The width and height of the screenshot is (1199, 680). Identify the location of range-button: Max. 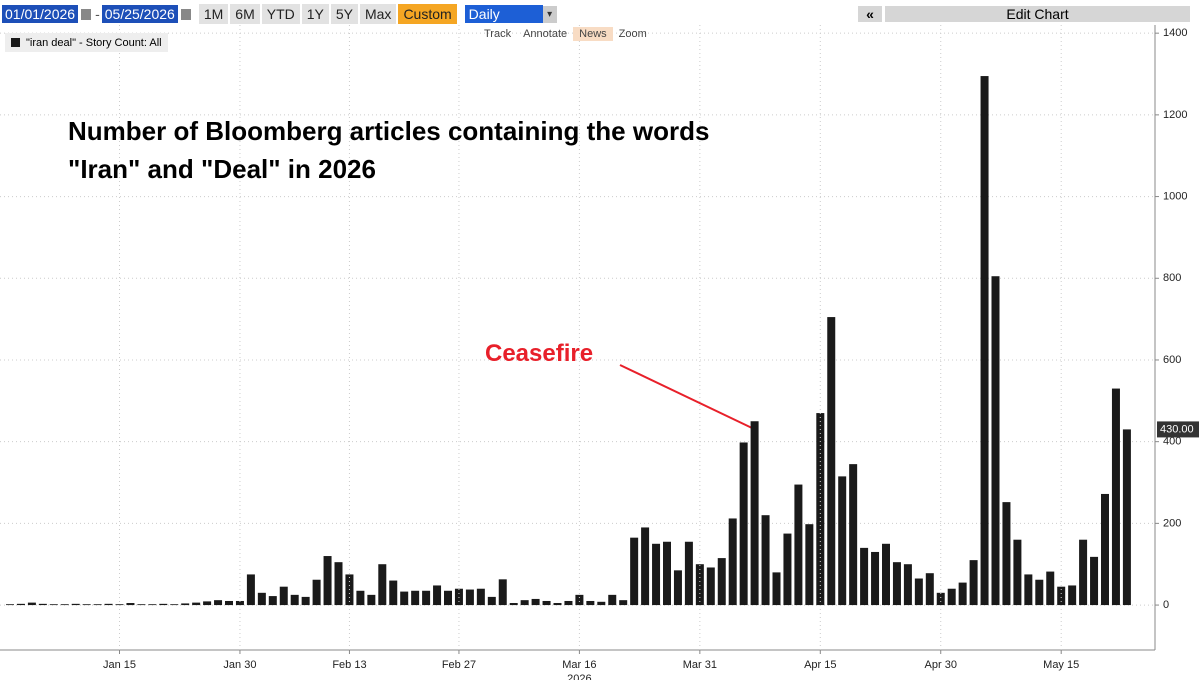
(378, 14).